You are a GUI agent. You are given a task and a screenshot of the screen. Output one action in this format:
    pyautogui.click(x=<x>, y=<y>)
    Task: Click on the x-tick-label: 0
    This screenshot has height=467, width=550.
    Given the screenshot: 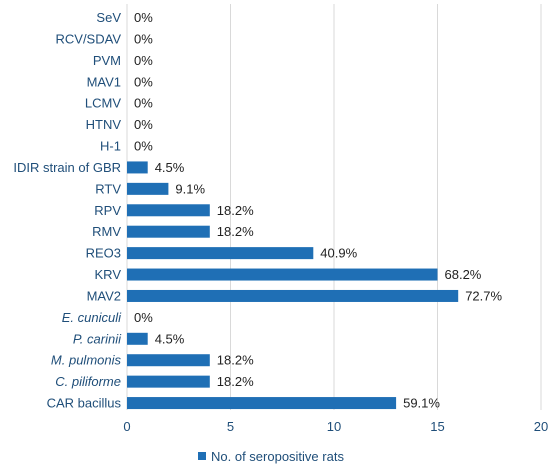 What is the action you would take?
    pyautogui.click(x=126, y=426)
    